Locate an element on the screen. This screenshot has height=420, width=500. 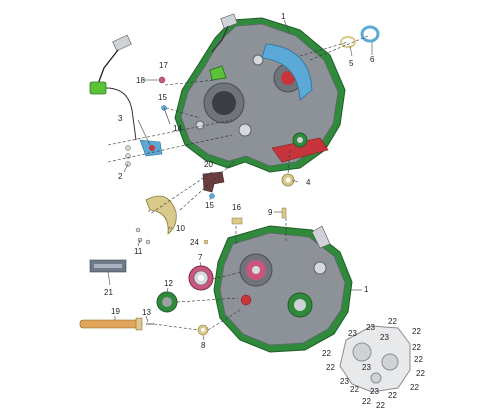
callout-13: 13 is located at coordinates (146, 312).